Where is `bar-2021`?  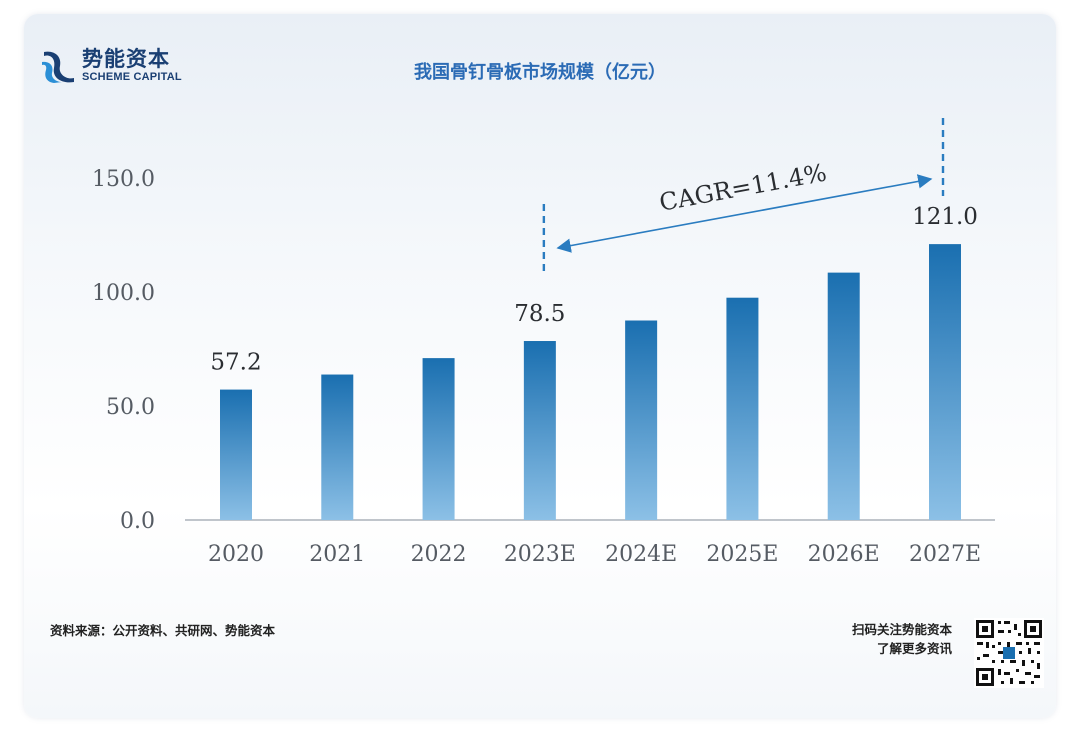
bar-2021 is located at coordinates (337, 447).